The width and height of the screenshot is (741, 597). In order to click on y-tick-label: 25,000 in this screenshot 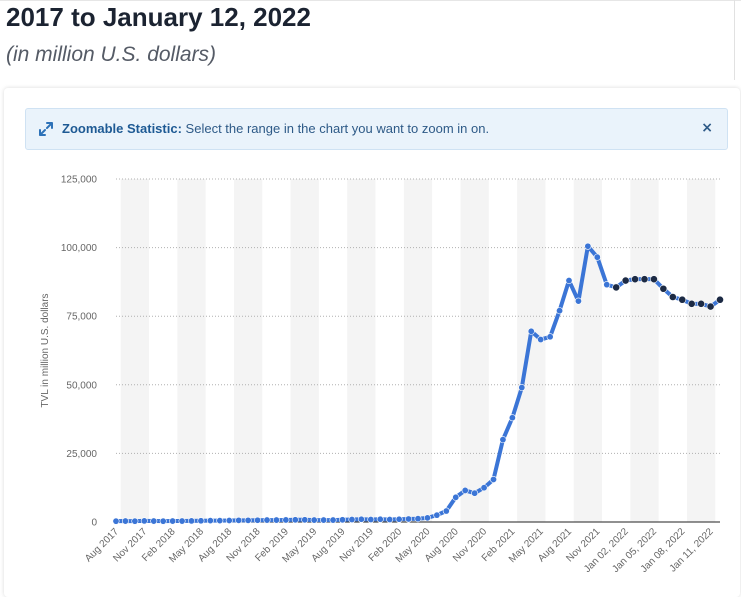, I will do `click(81, 454)`.